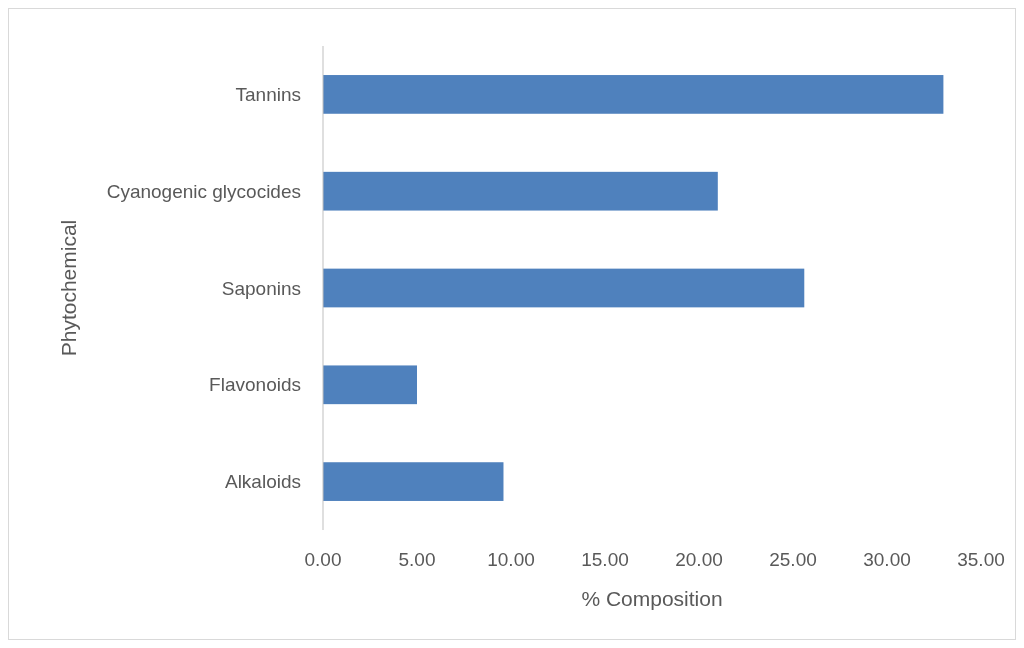  What do you see at coordinates (255, 385) in the screenshot?
I see `y-tick-label: Flavonoids` at bounding box center [255, 385].